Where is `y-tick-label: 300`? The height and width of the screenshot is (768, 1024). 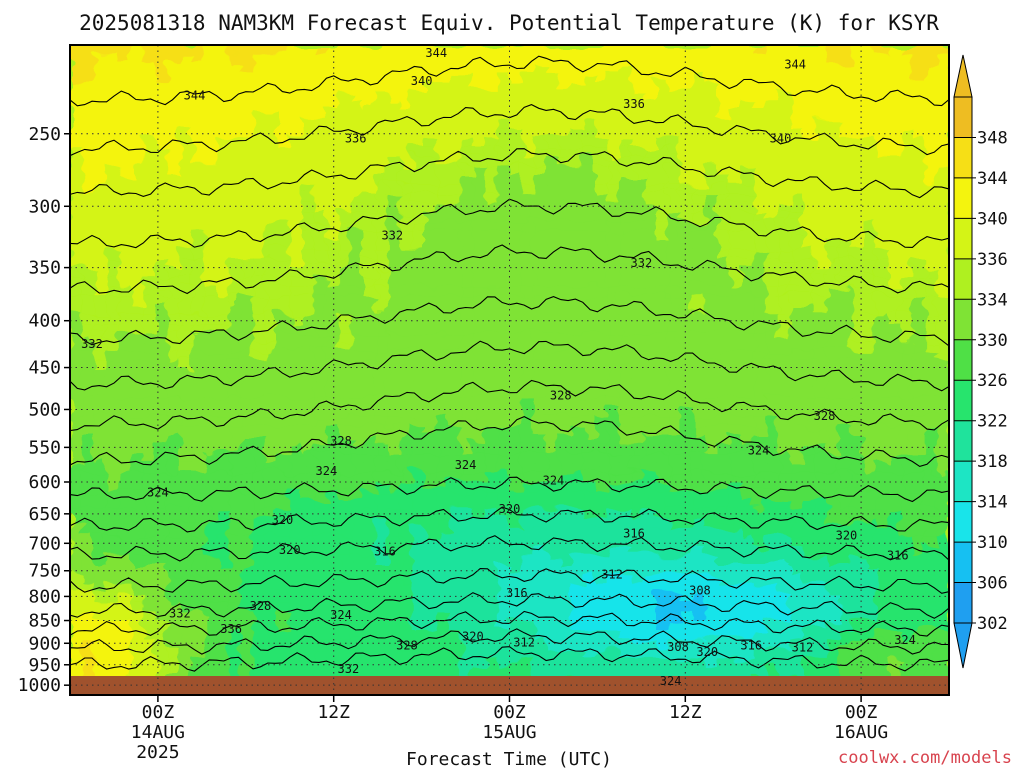 y-tick-label: 300 is located at coordinates (44, 206).